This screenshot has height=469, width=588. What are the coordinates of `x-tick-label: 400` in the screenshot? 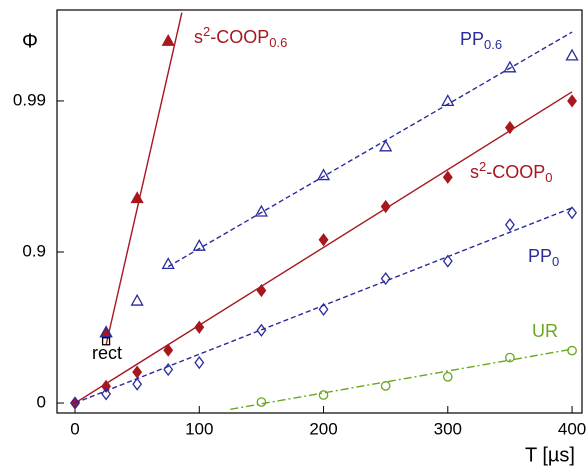 It's located at (572, 428).